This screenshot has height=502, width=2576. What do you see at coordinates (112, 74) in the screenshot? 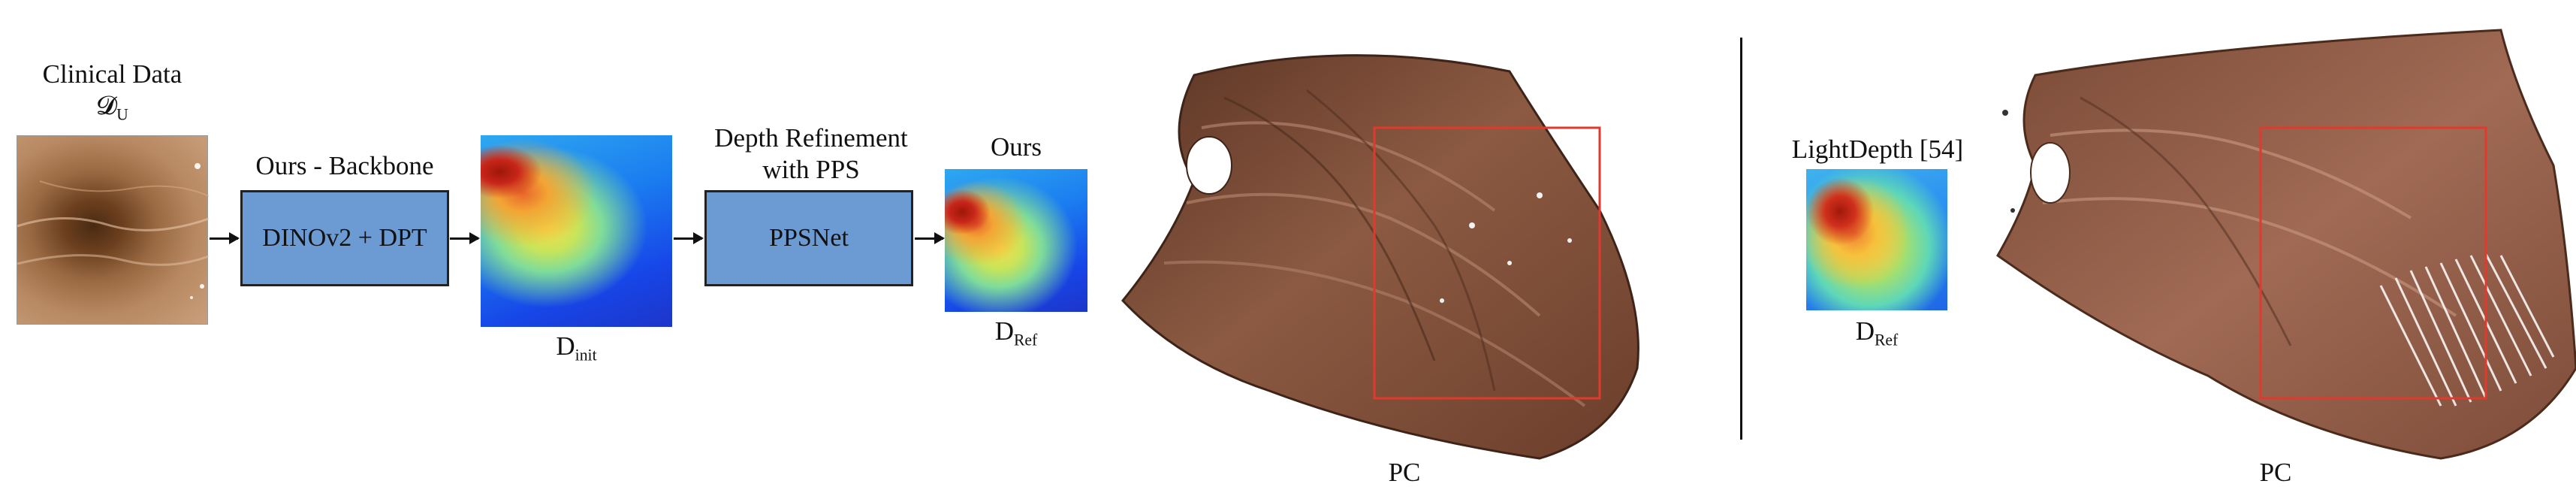
I see `clinical-data-title: Clinical Data` at bounding box center [112, 74].